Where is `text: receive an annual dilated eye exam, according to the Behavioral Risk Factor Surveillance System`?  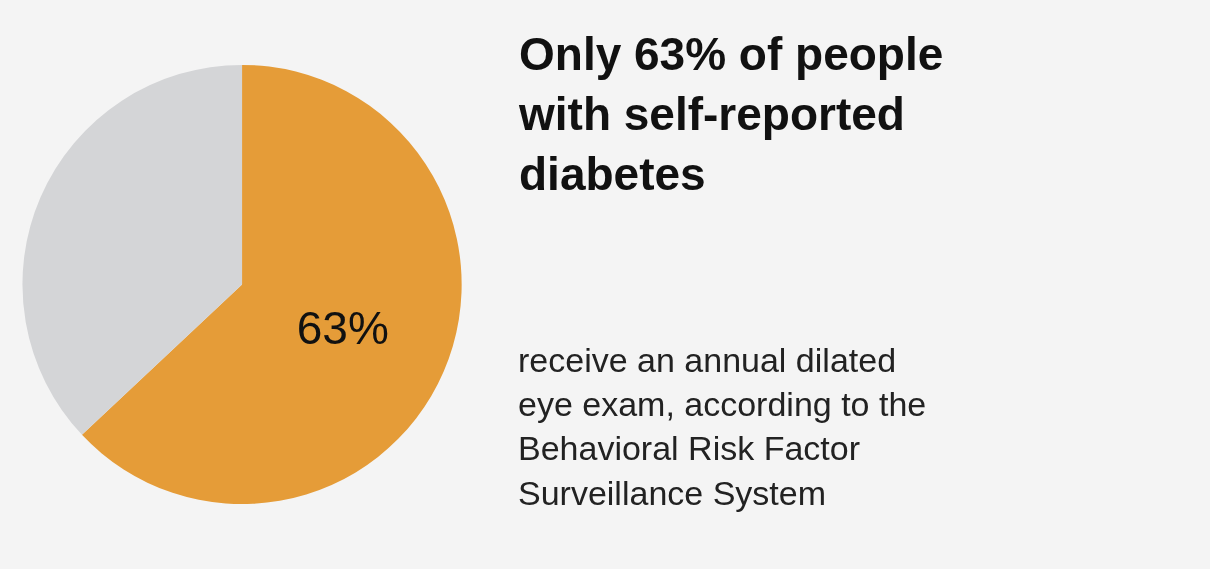 text: receive an annual dilated eye exam, according to the Behavioral Risk Factor Surveillance System is located at coordinates (722, 426).